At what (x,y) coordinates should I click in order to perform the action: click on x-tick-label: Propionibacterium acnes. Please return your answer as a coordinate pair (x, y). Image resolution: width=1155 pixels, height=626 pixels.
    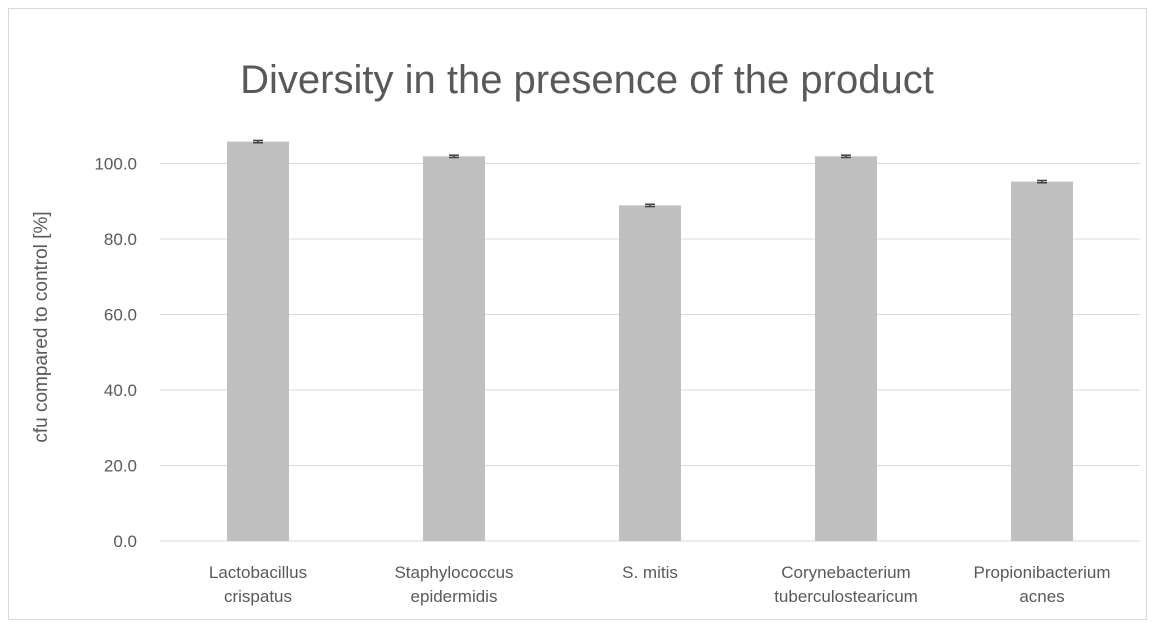
    Looking at the image, I should click on (1041, 584).